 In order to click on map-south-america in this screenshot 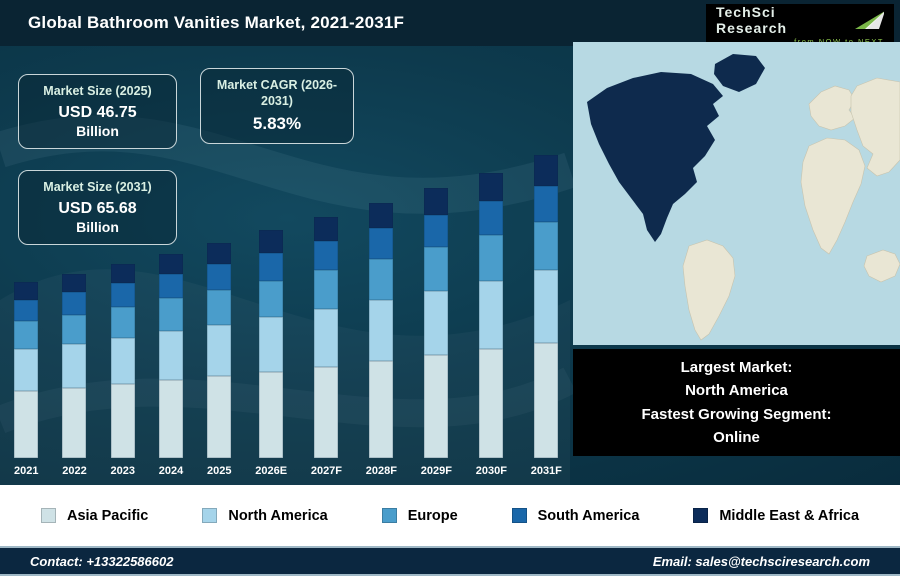, I will do `click(709, 290)`.